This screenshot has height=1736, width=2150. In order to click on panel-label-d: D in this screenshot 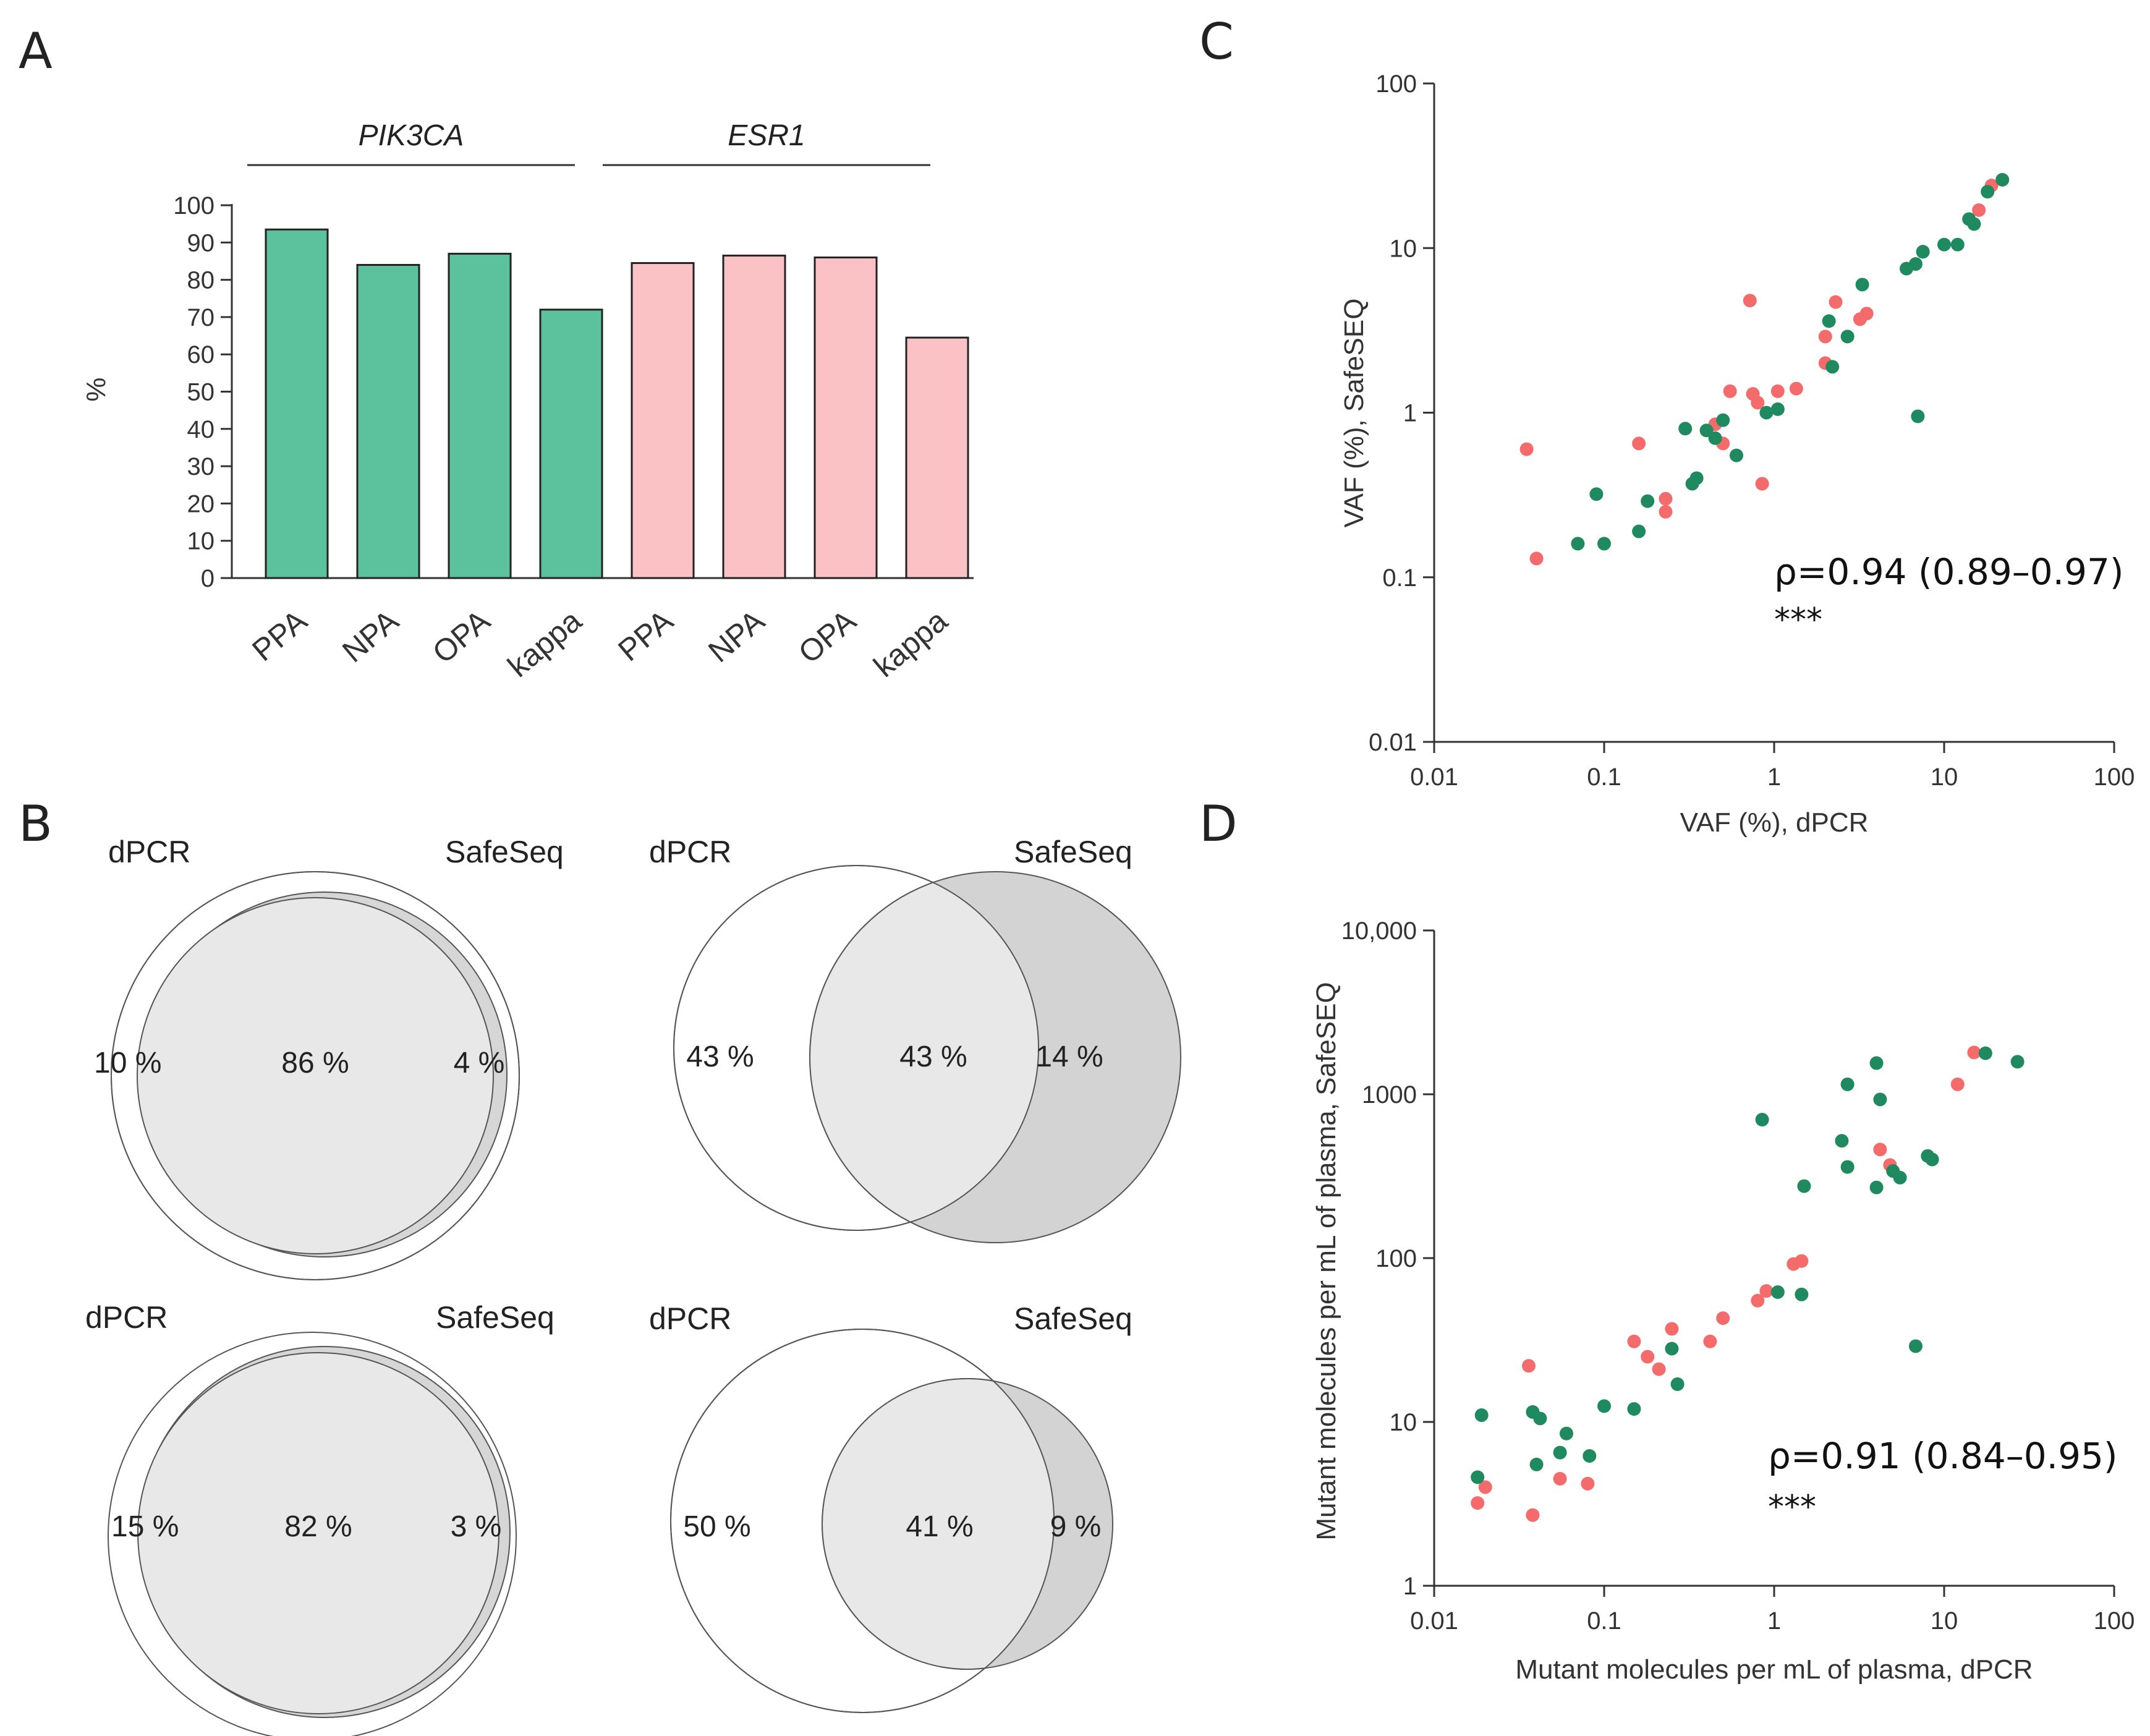, I will do `click(1219, 824)`.